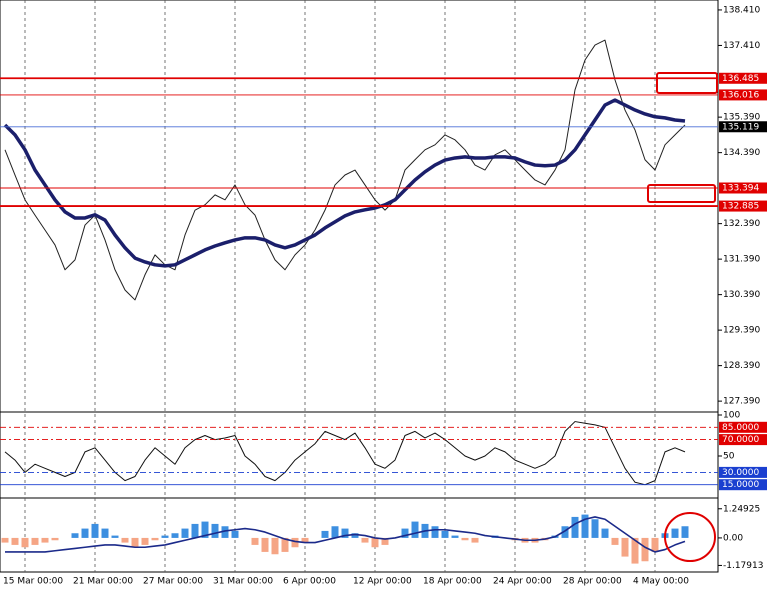  Describe the element at coordinates (173, 582) in the screenshot. I see `x-tick-label: 27 Mar 00:00` at that location.